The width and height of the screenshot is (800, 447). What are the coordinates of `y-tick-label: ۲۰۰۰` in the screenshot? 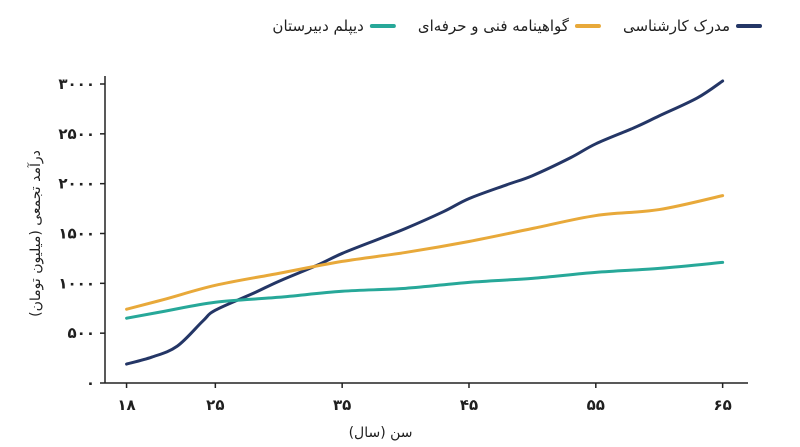 It's located at (76, 184).